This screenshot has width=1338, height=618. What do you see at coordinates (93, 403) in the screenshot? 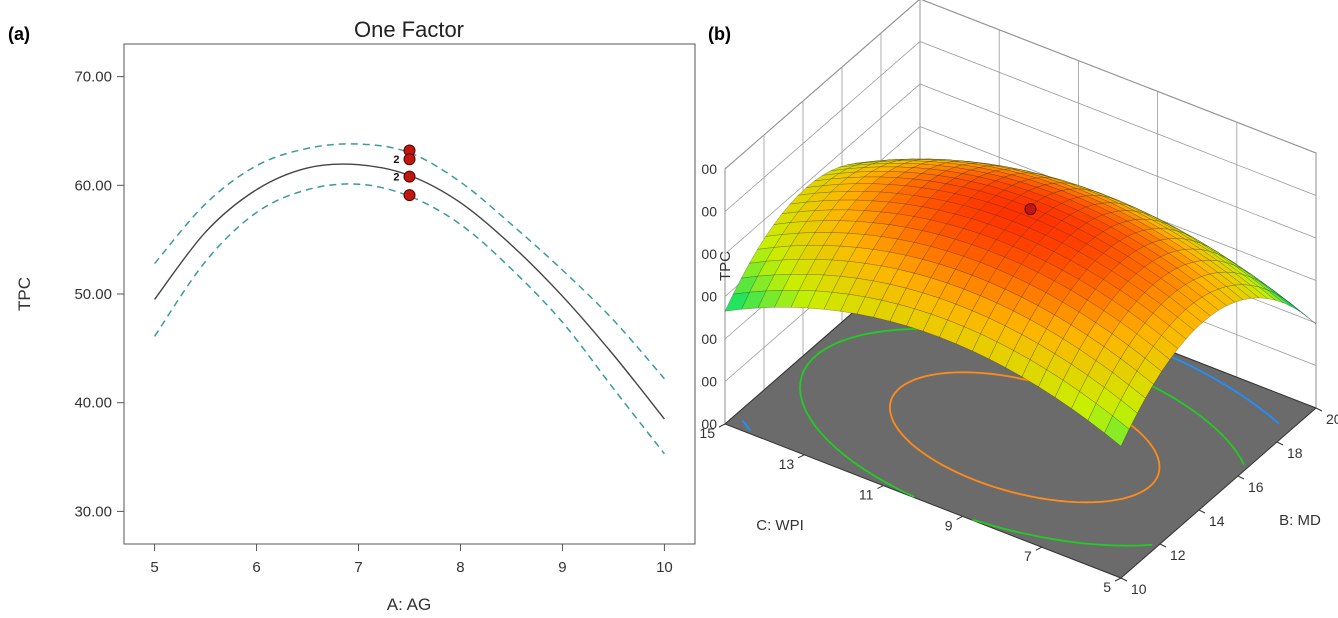
I see `y-tick-label: 40.00` at bounding box center [93, 403].